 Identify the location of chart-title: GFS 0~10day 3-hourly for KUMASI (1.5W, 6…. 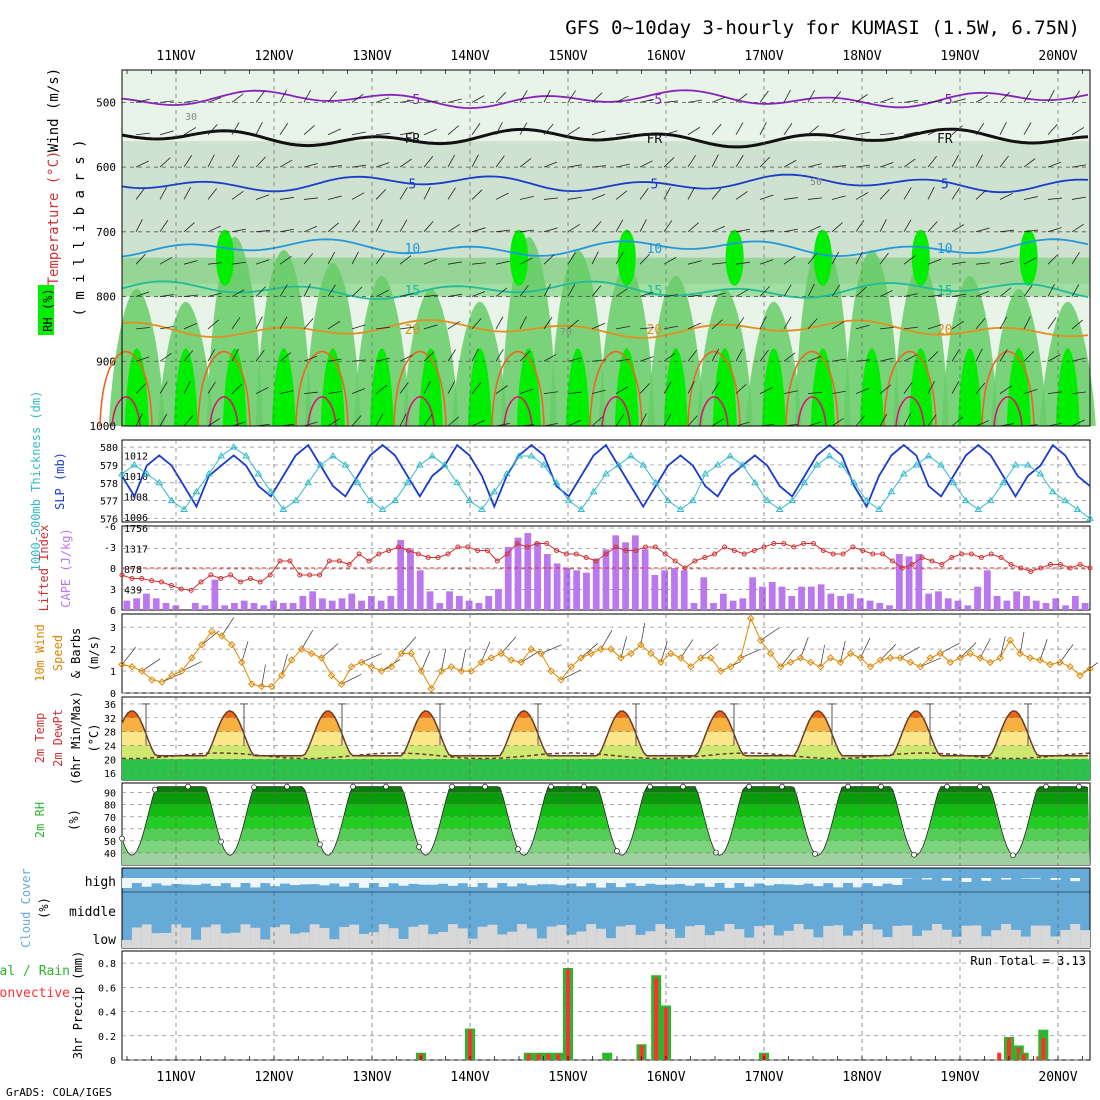
(822, 28).